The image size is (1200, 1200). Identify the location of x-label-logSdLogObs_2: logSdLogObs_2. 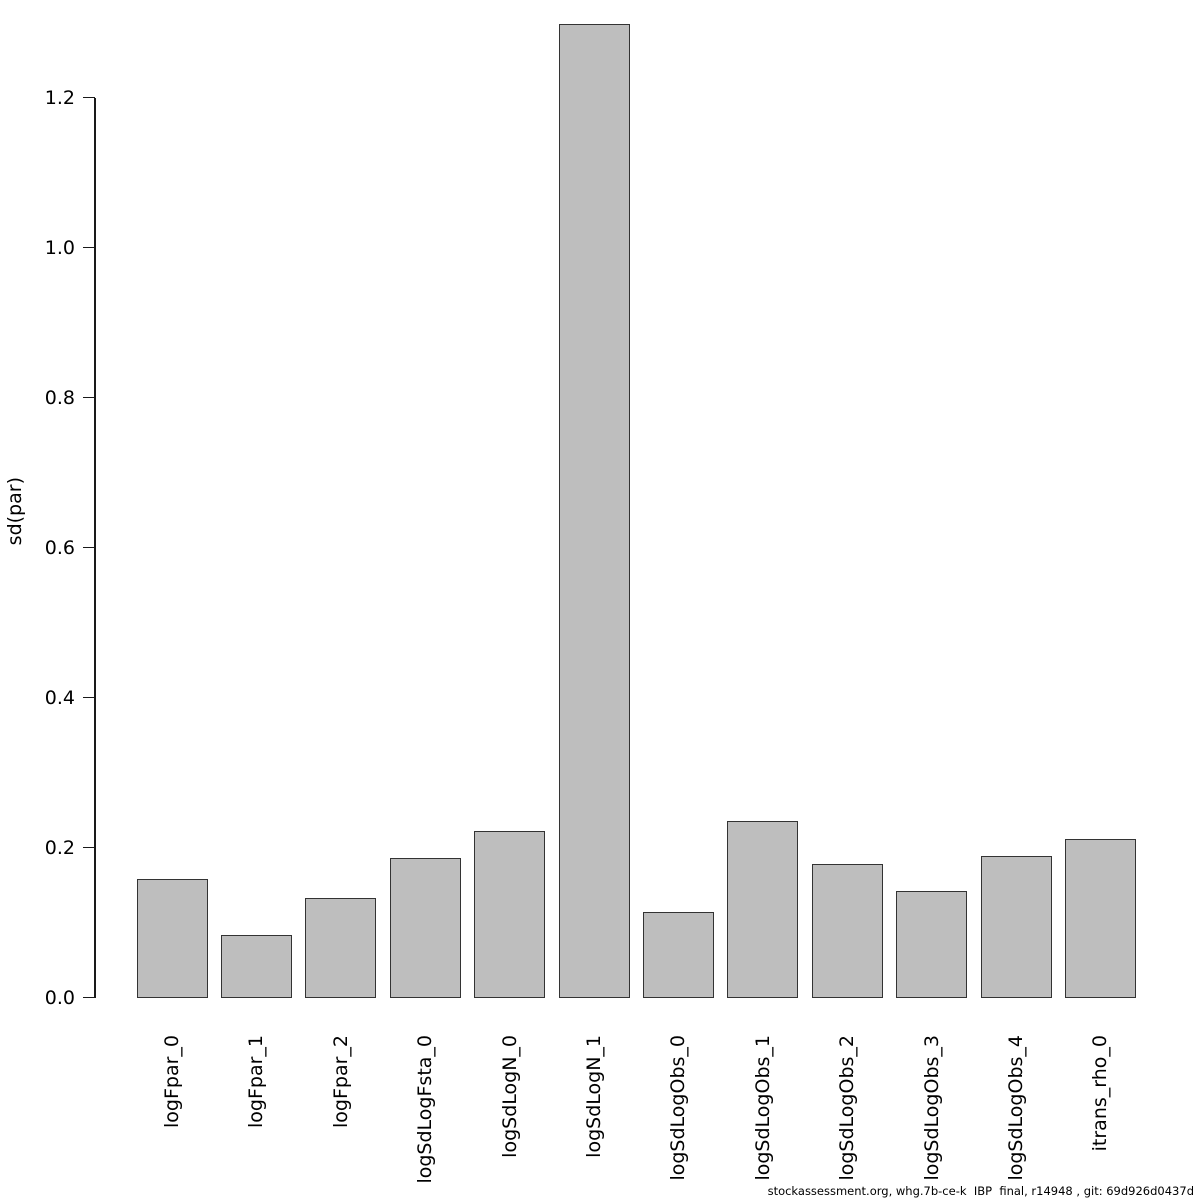
(847, 1108).